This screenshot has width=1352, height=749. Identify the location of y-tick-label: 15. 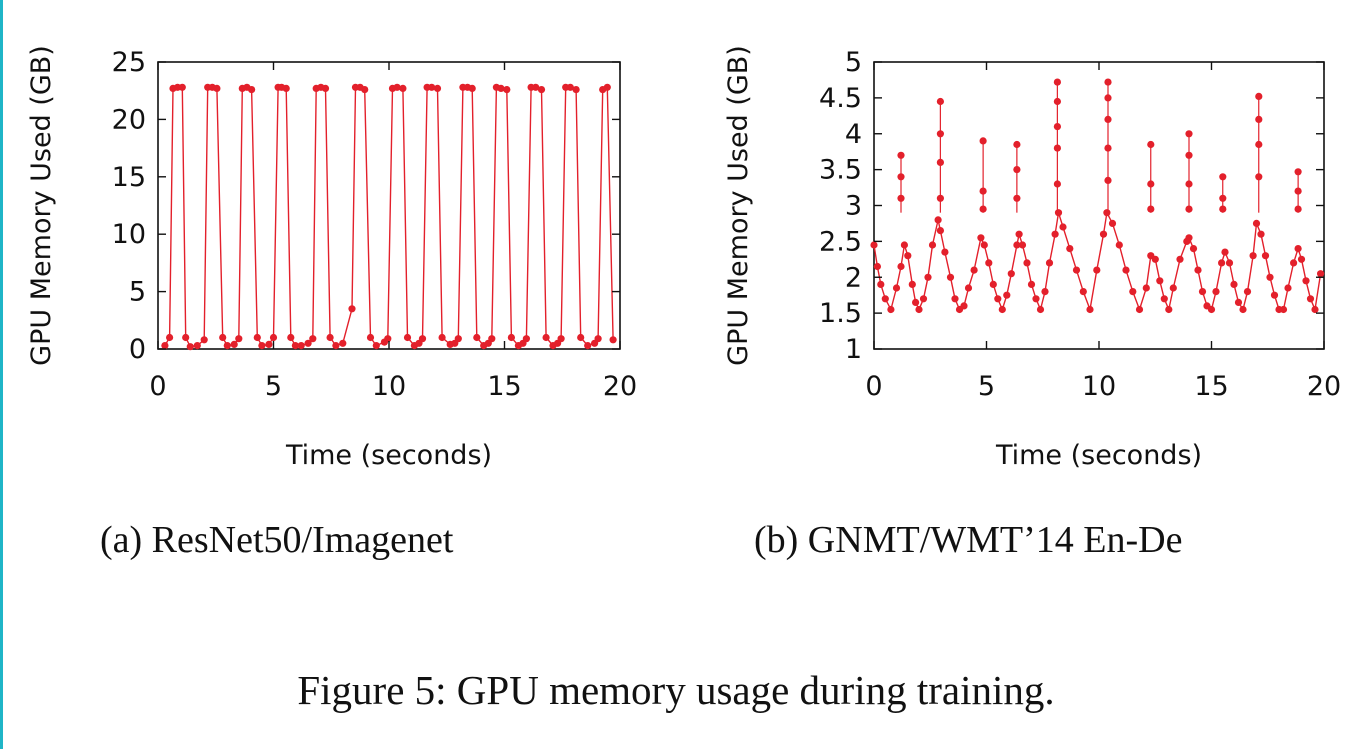
(129, 177).